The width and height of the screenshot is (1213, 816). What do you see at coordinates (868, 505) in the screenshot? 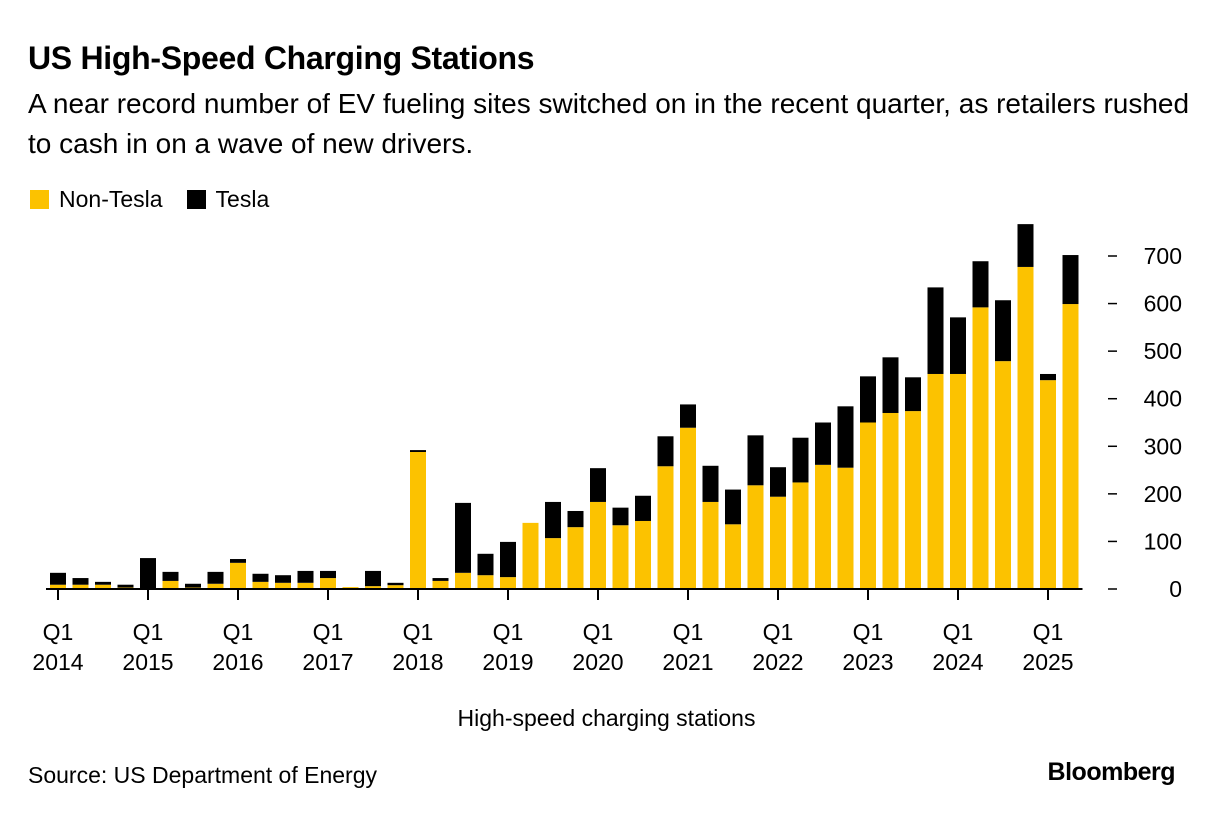
I see `bar-non-tesla-q1-2023` at bounding box center [868, 505].